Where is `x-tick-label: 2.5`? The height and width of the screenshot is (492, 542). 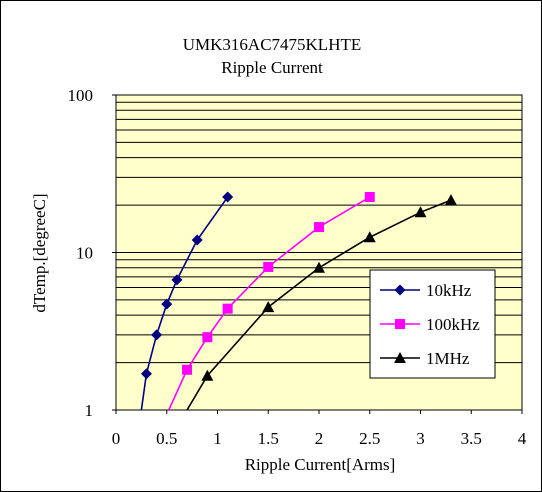
x-tick-label: 2.5 is located at coordinates (369, 438).